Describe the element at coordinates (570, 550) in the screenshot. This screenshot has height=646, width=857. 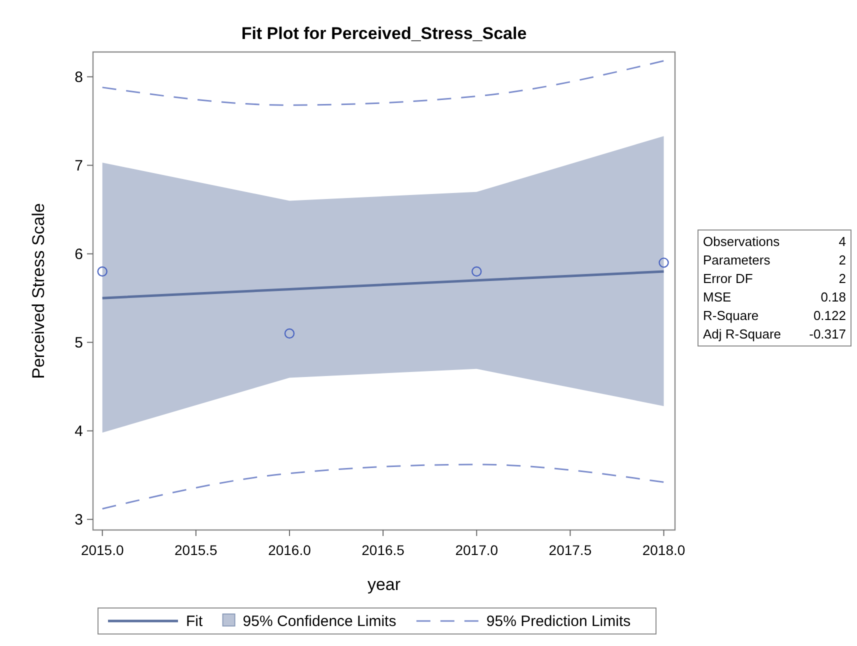
I see `x-tick-label: 2017.5` at that location.